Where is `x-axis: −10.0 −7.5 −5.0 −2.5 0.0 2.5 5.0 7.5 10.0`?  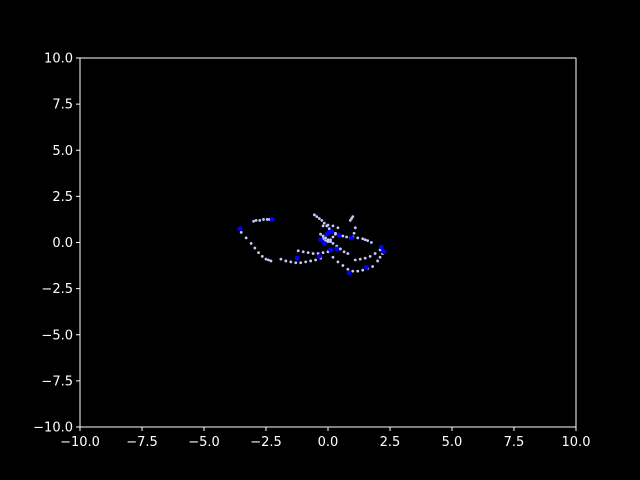 x-axis: −10.0 −7.5 −5.0 −2.5 0.0 2.5 5.0 7.5 10.0 is located at coordinates (325, 438).